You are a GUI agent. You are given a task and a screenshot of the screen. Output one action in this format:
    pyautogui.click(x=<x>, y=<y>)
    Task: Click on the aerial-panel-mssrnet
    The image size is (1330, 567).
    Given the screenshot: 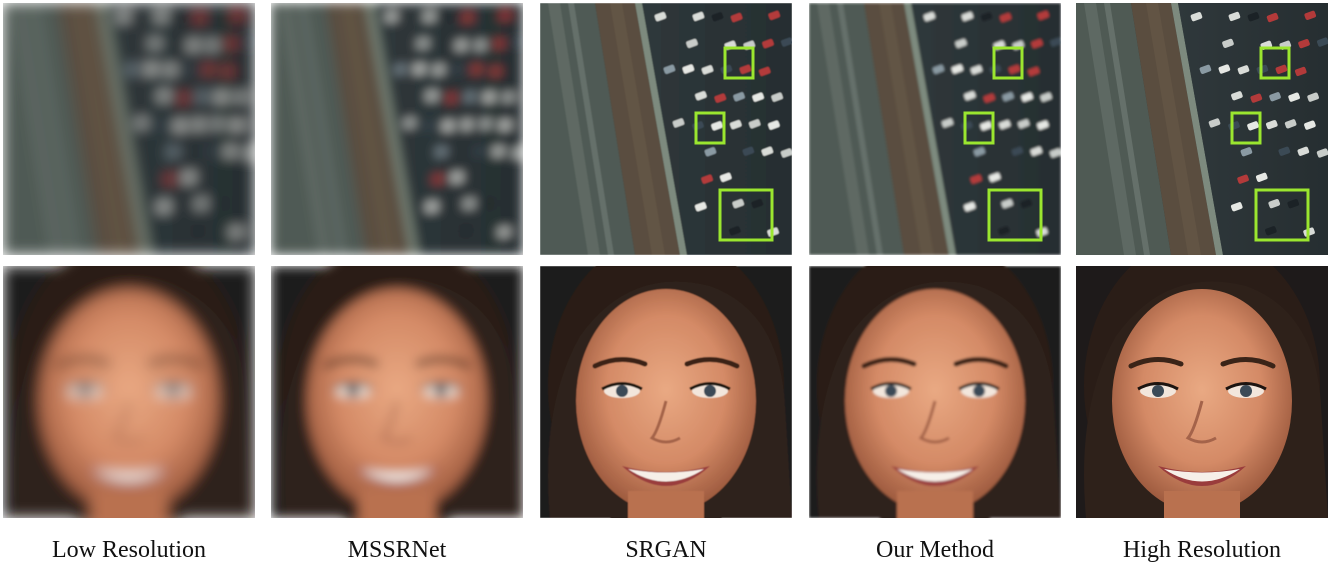 What is the action you would take?
    pyautogui.click(x=397, y=129)
    